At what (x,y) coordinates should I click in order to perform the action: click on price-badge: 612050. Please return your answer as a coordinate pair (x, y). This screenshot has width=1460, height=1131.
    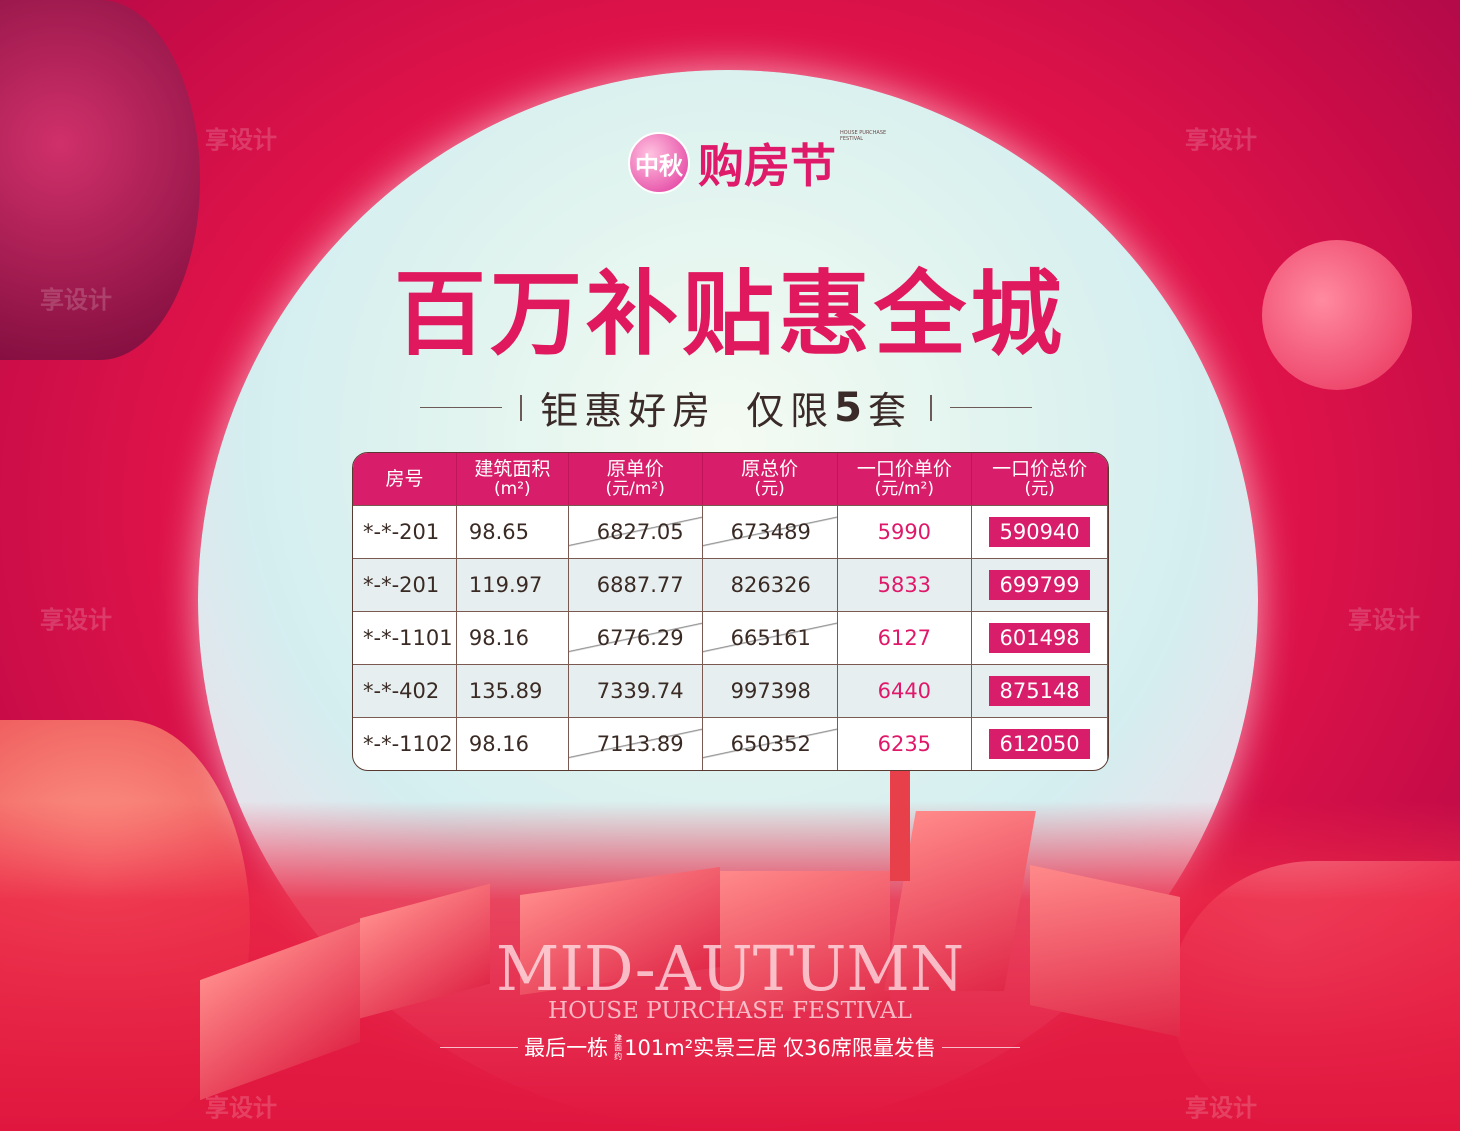
    Looking at the image, I should click on (1039, 744).